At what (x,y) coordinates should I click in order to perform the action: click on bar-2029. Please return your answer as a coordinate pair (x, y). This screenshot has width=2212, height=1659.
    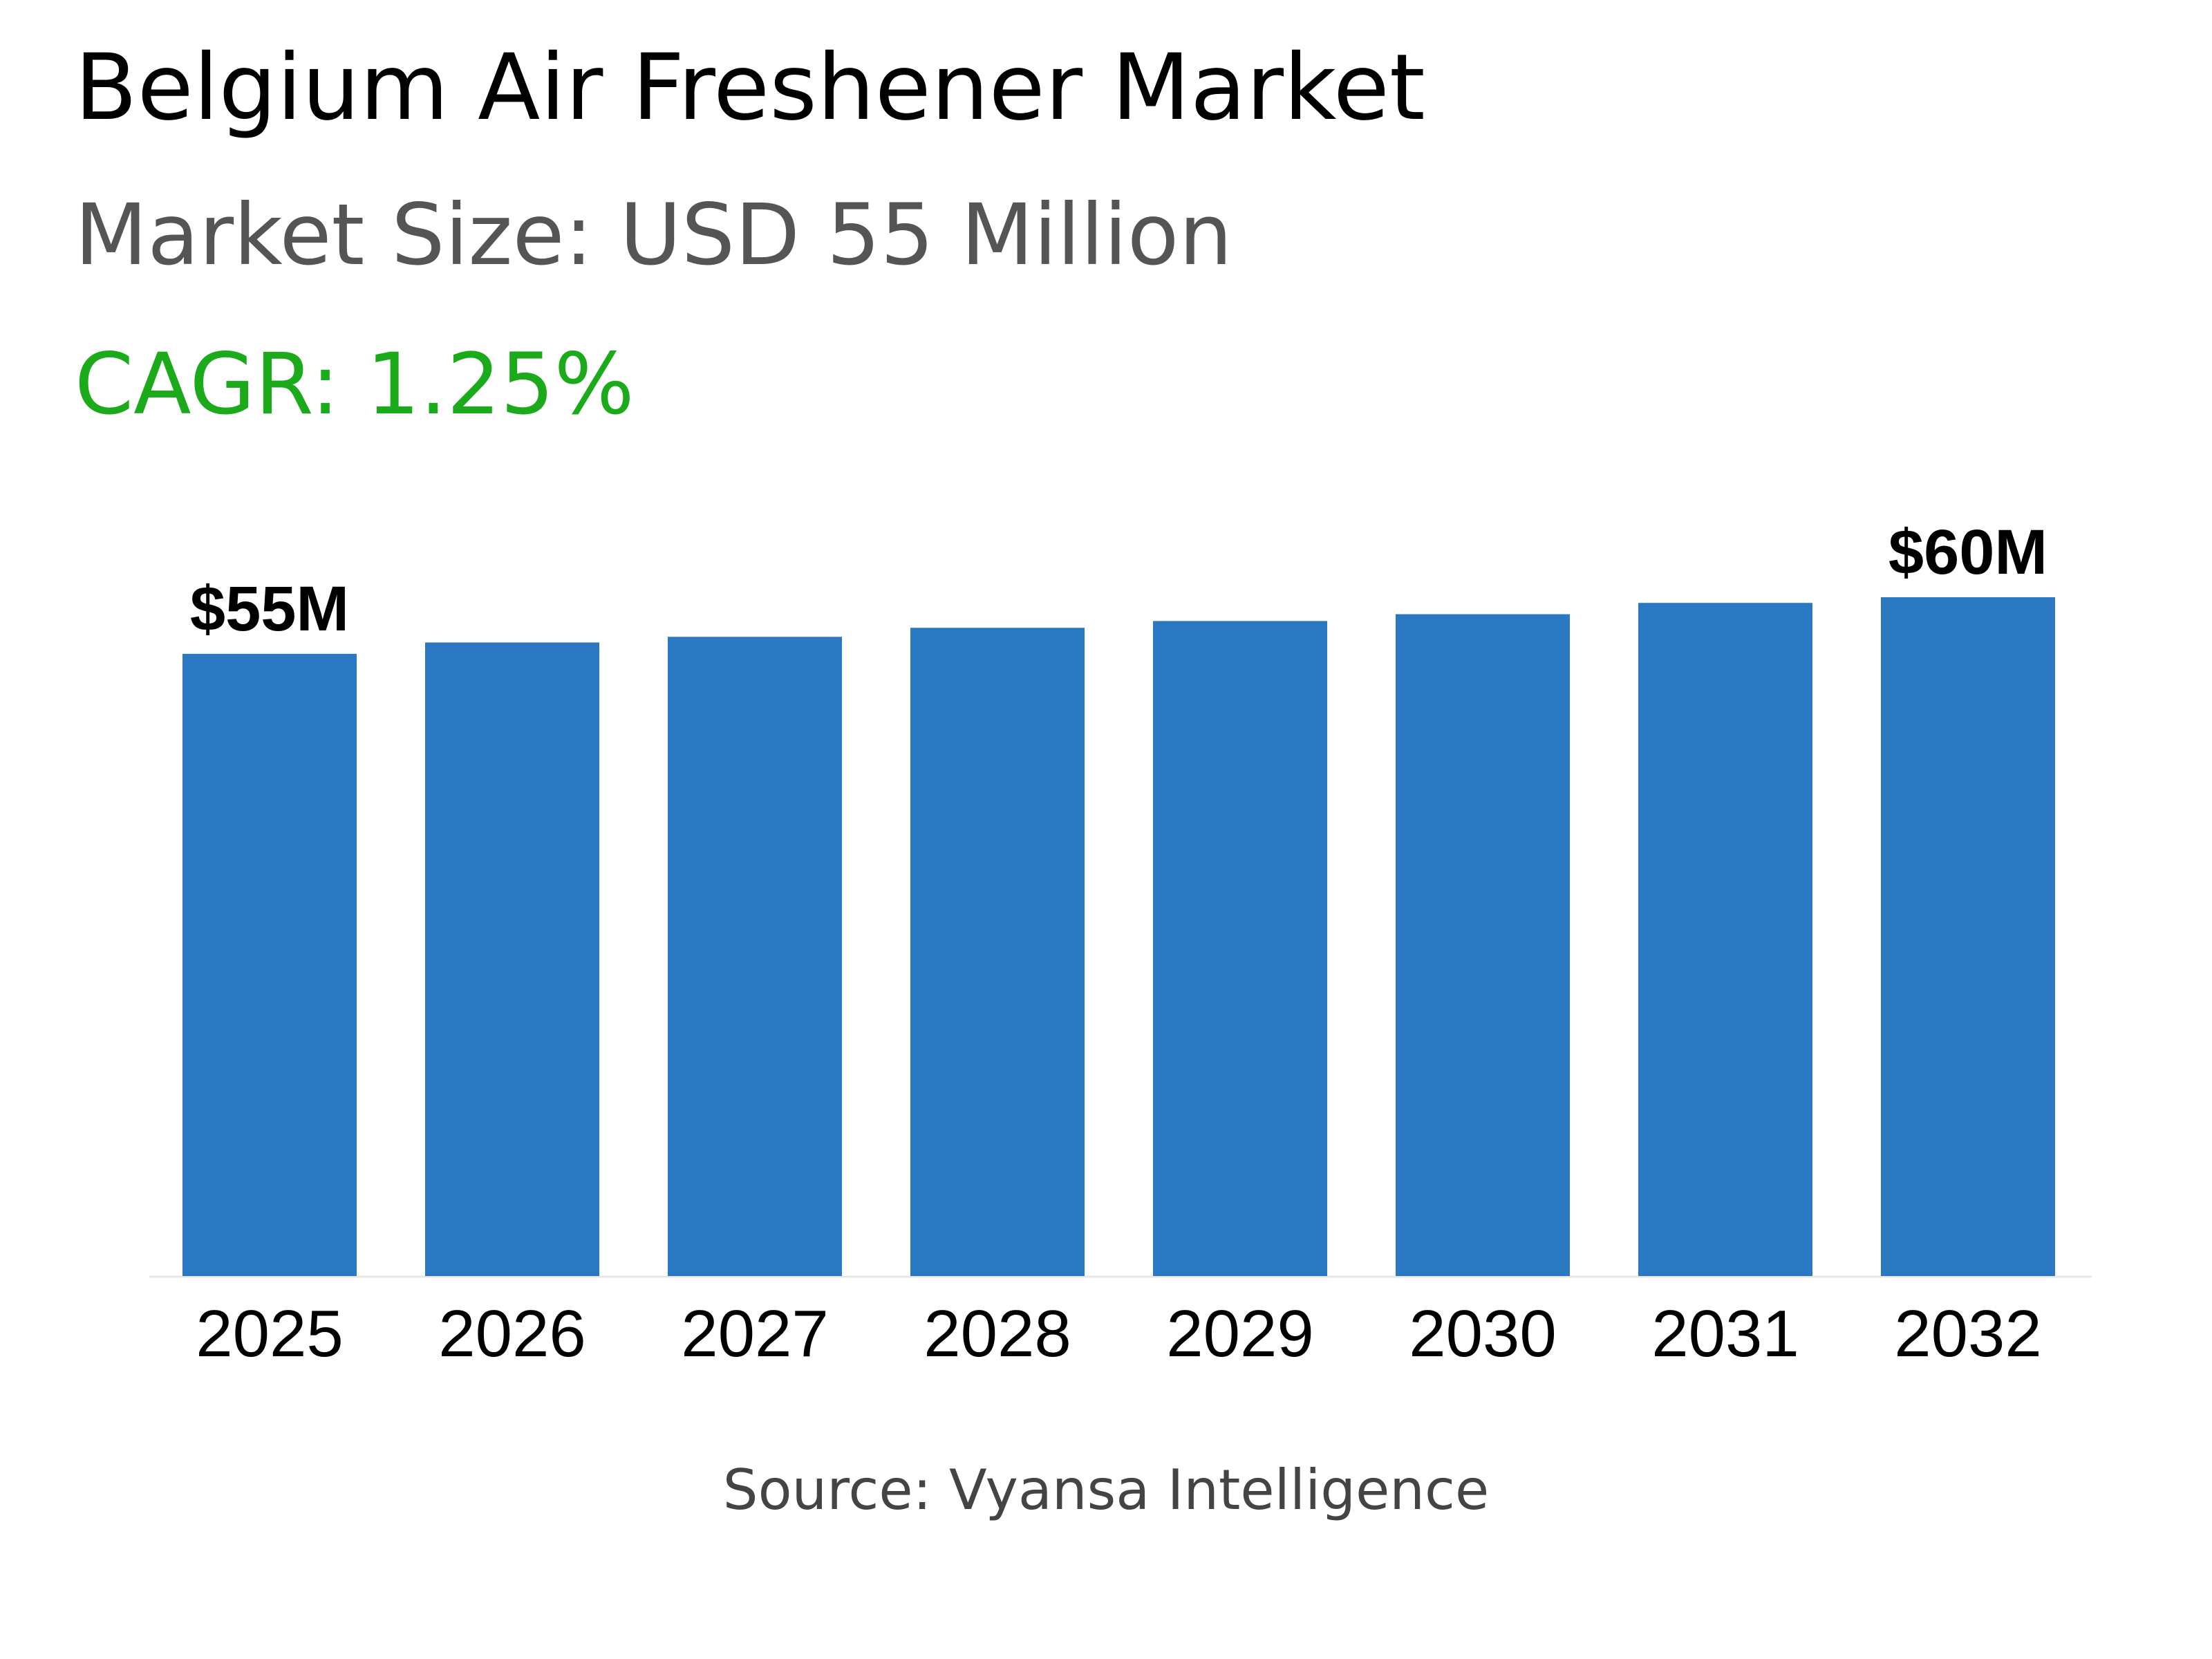
    Looking at the image, I should click on (1240, 948).